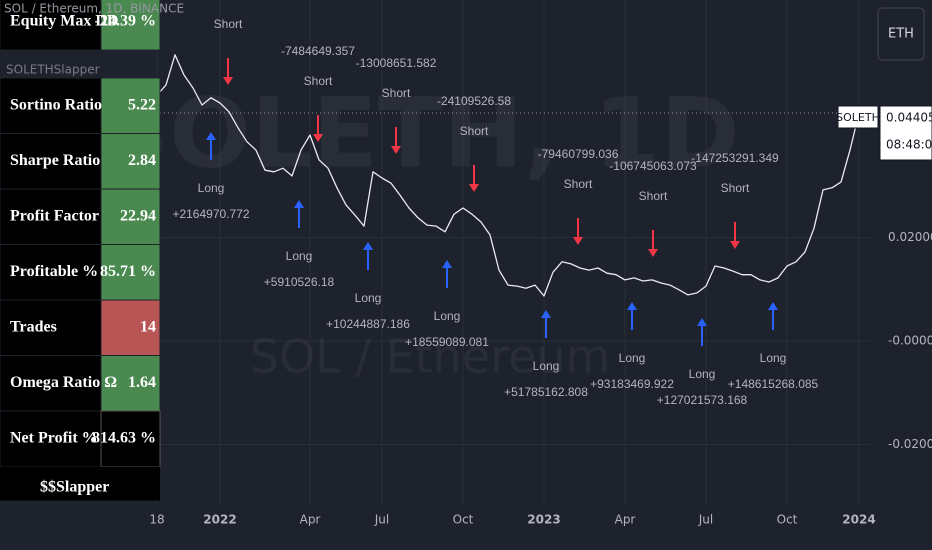 The height and width of the screenshot is (550, 932). What do you see at coordinates (909, 145) in the screenshot?
I see `countdown: 08:48:04` at bounding box center [909, 145].